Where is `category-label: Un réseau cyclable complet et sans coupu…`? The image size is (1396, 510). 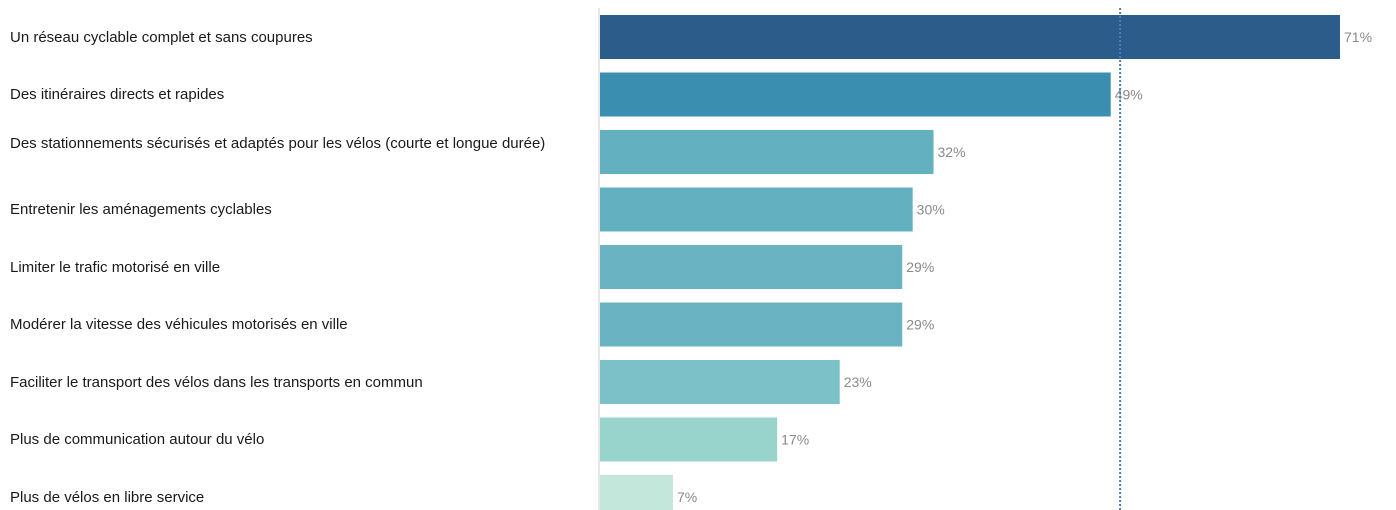 category-label: Un réseau cyclable complet et sans coupu… is located at coordinates (161, 37).